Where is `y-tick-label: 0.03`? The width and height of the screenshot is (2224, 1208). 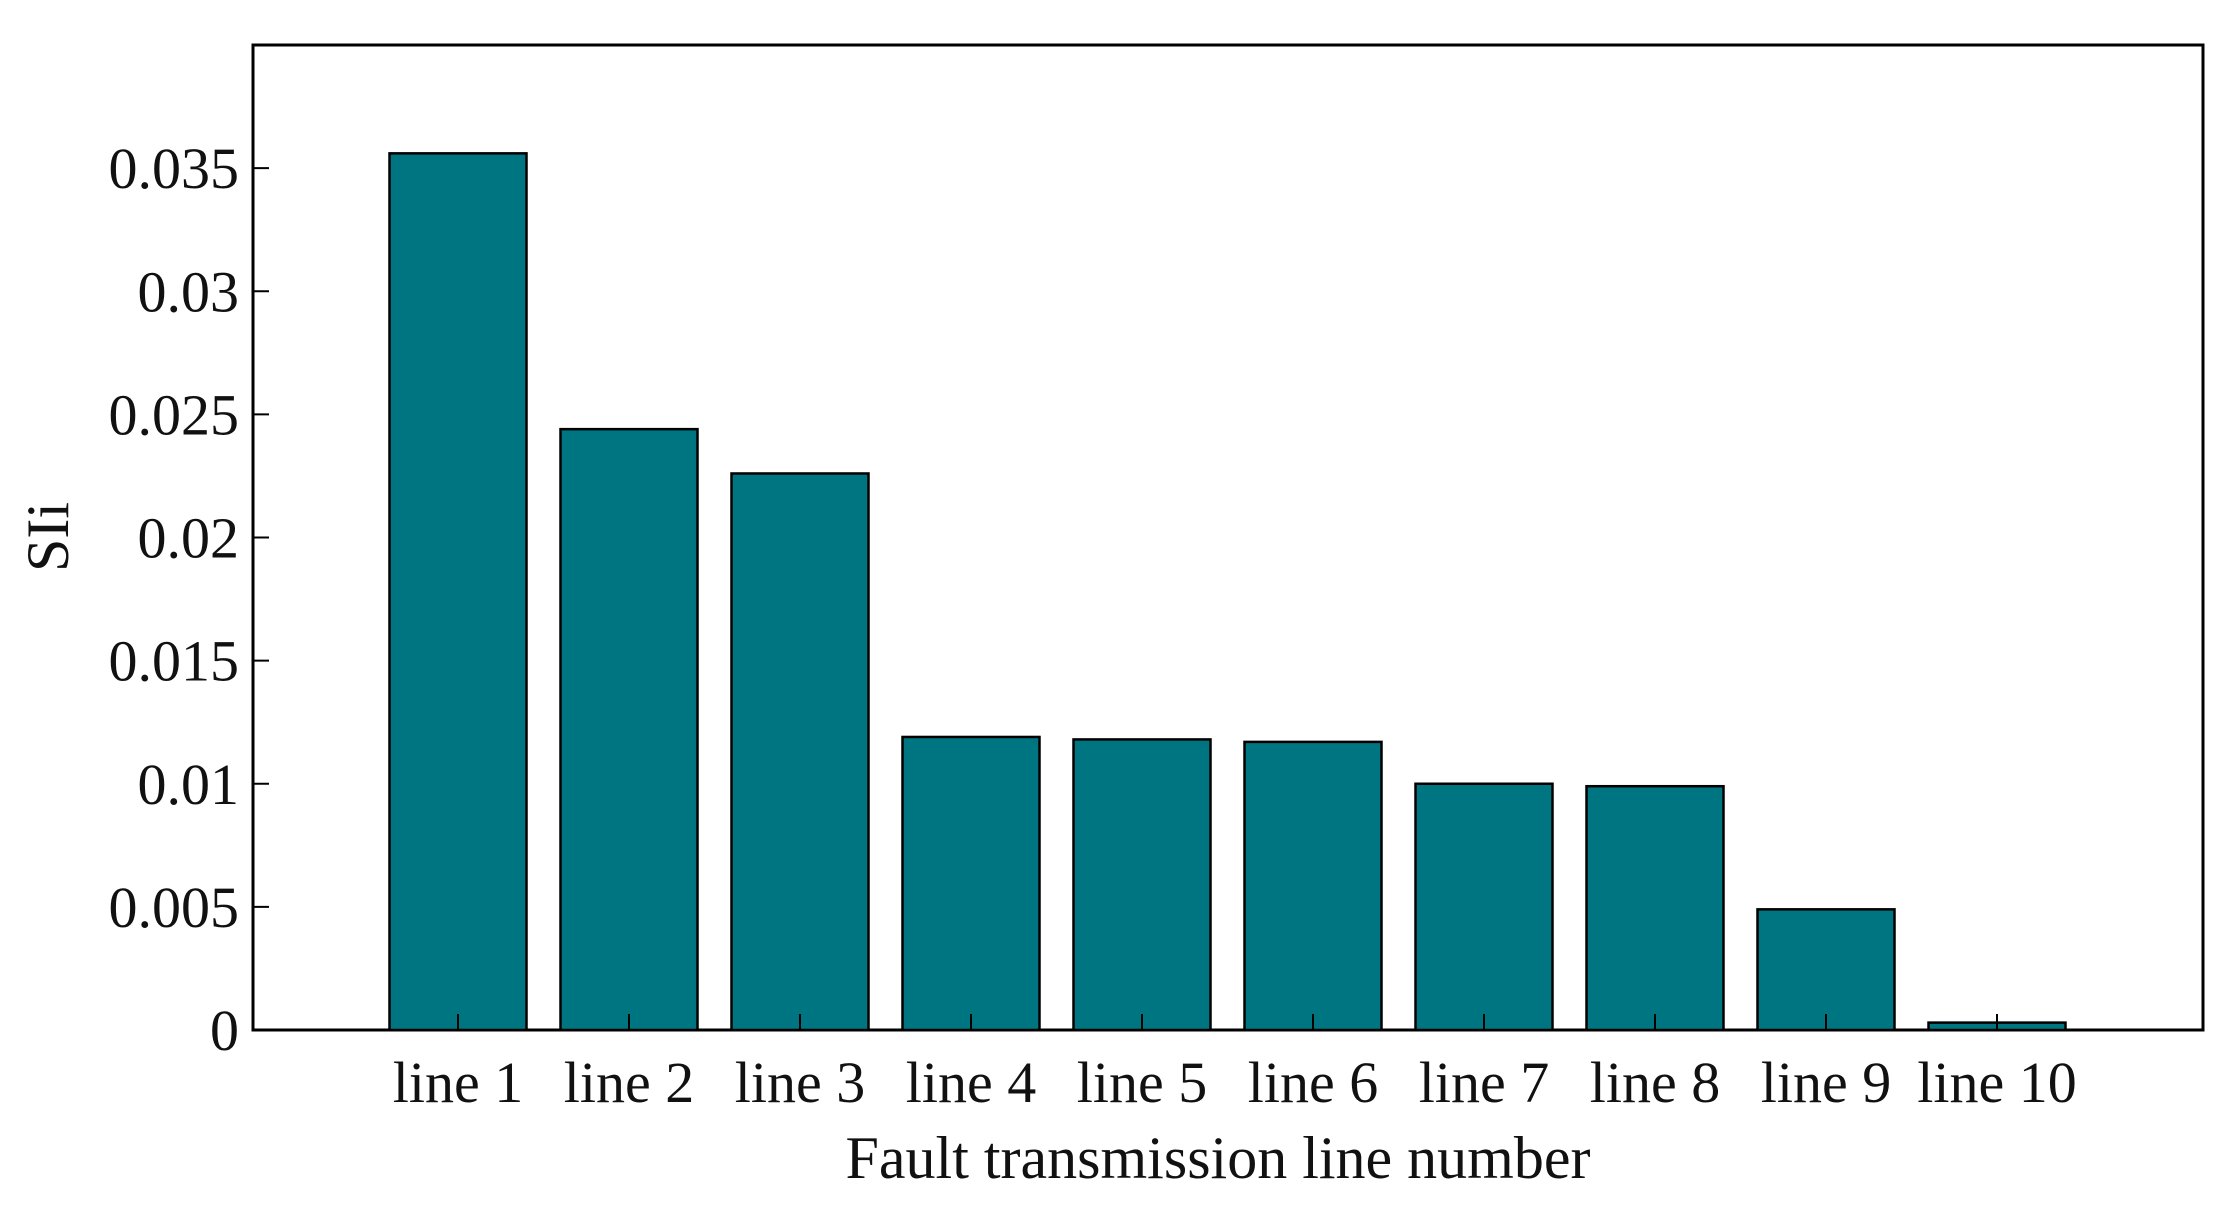
y-tick-label: 0.03 is located at coordinates (189, 291).